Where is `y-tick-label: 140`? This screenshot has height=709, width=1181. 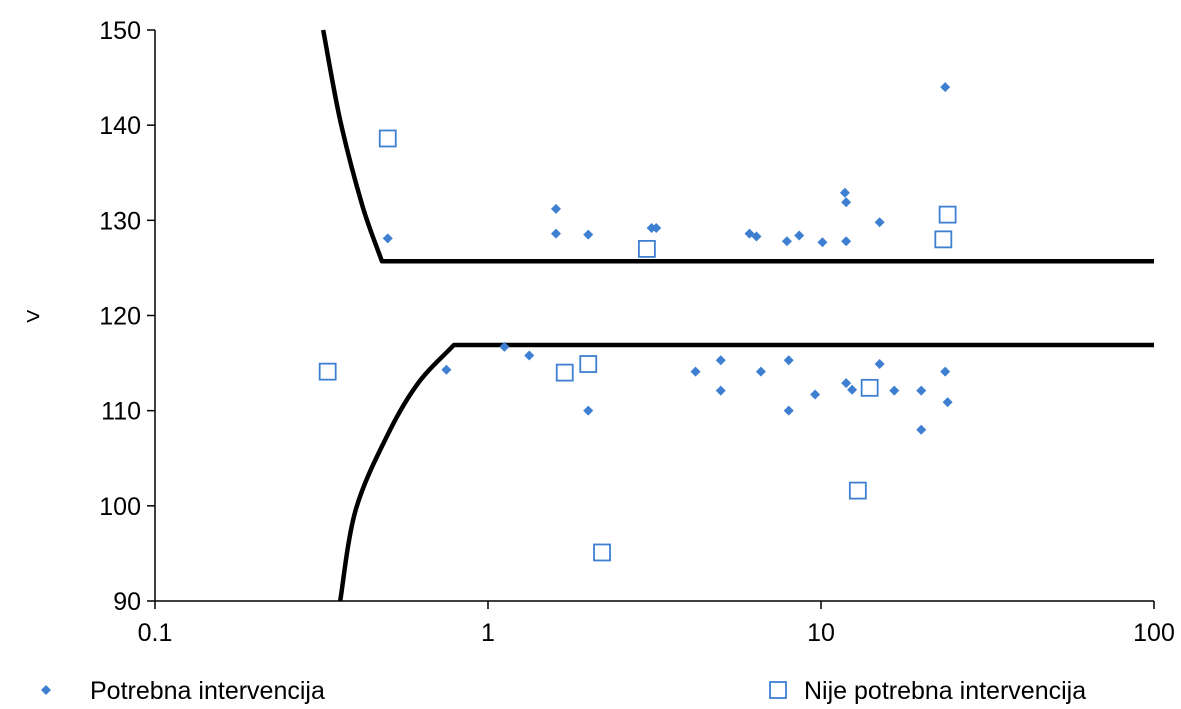 y-tick-label: 140 is located at coordinates (120, 126).